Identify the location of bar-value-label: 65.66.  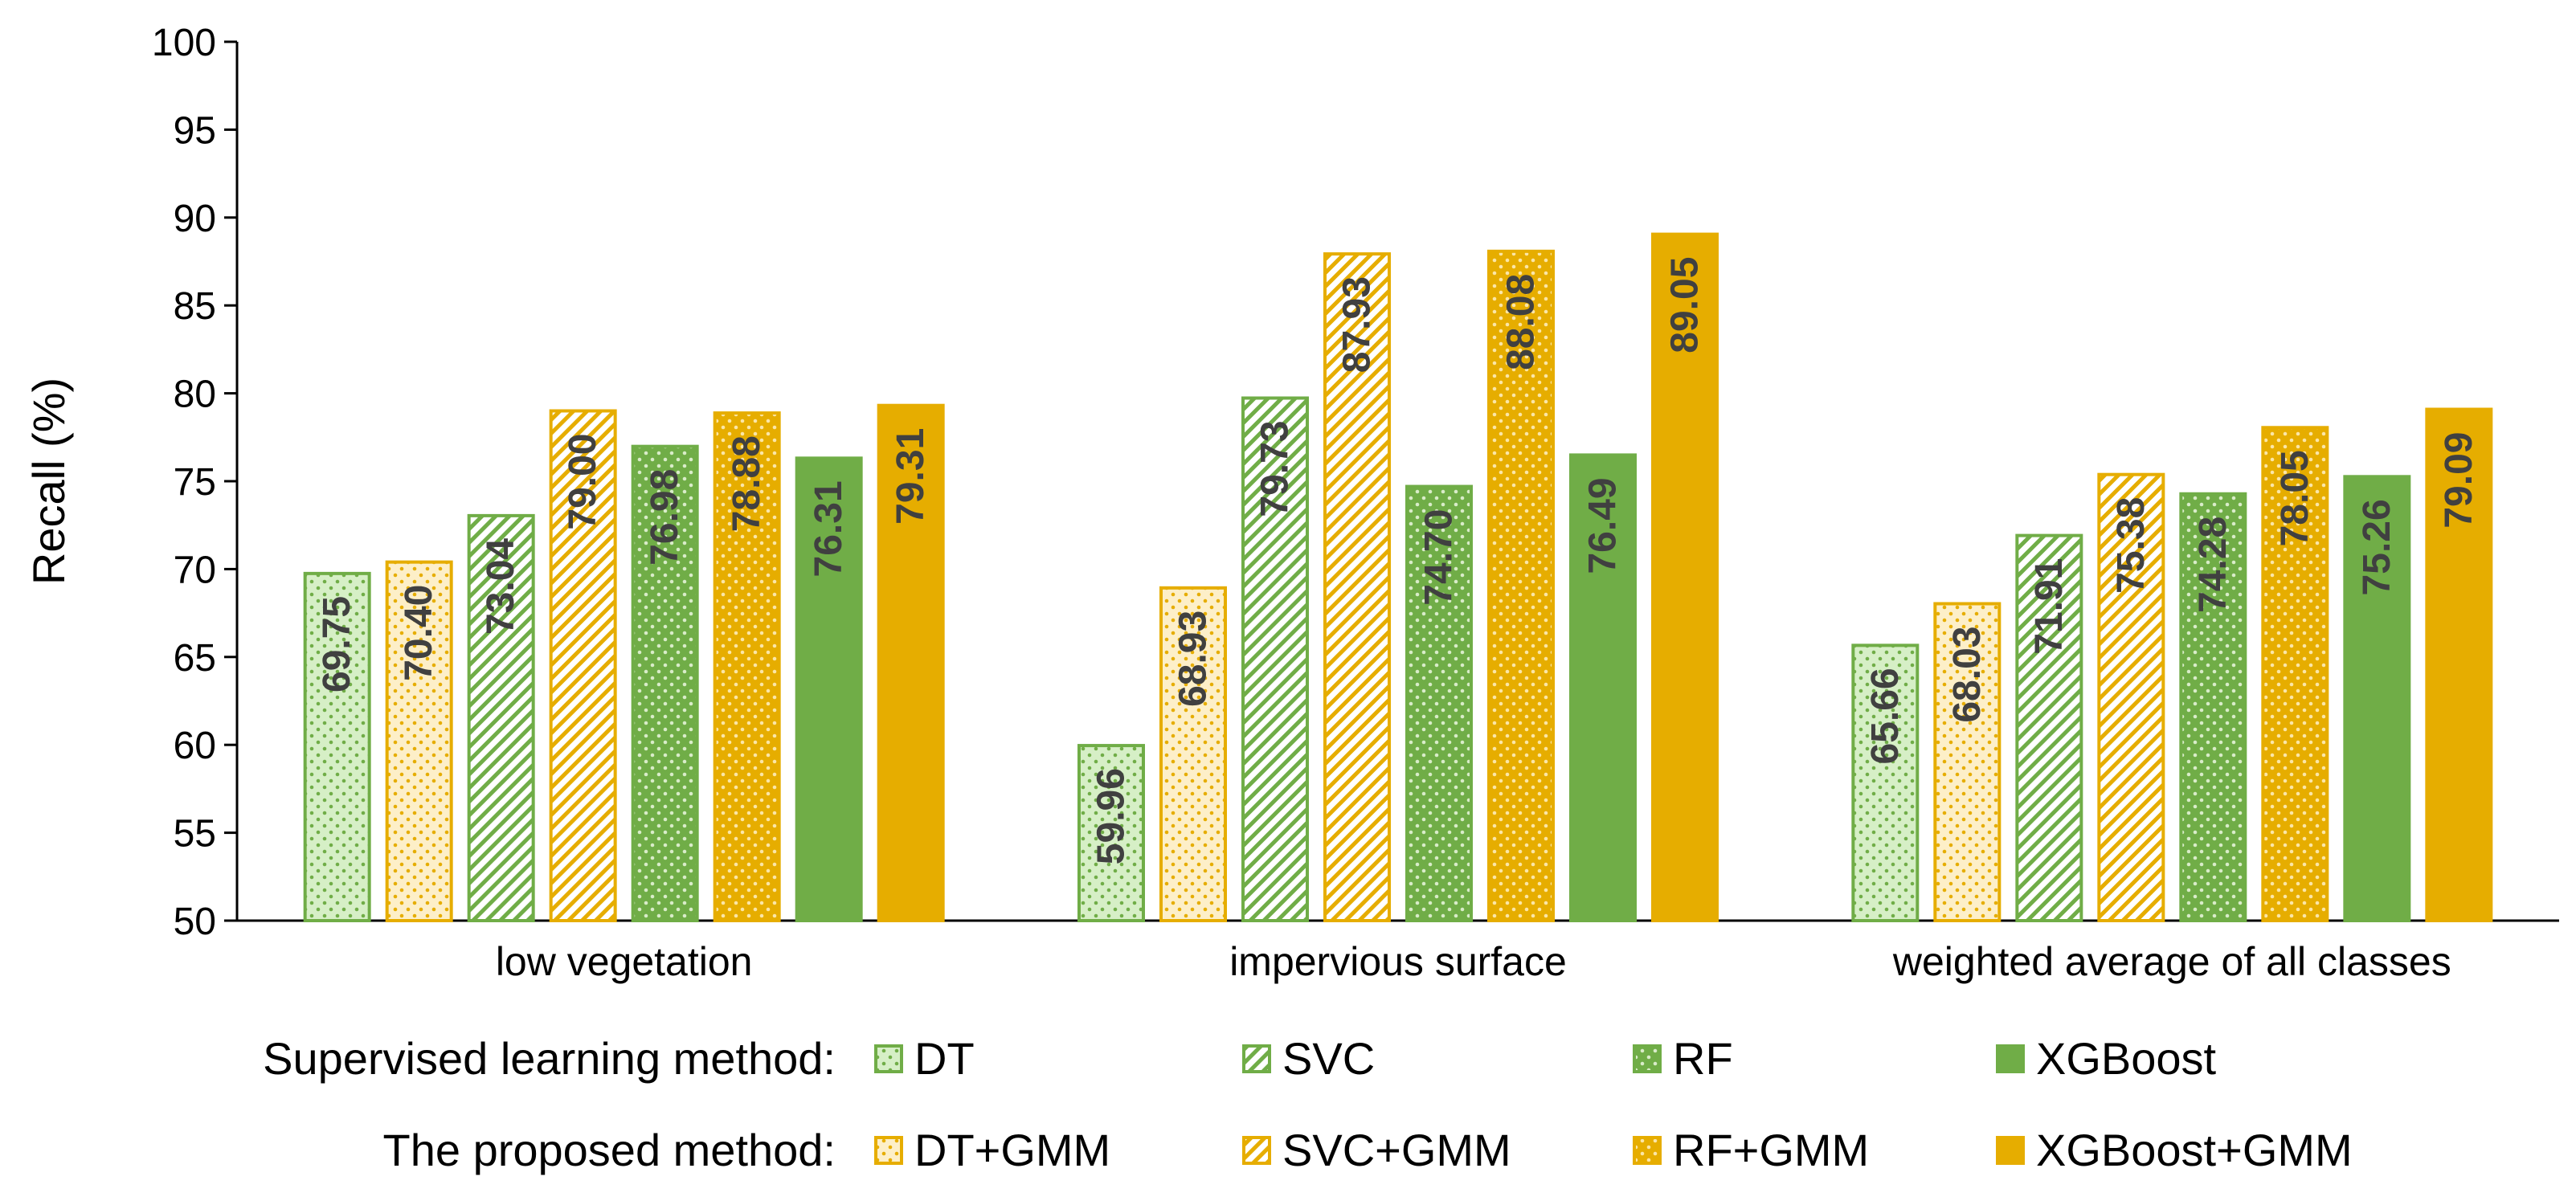
(1885, 716).